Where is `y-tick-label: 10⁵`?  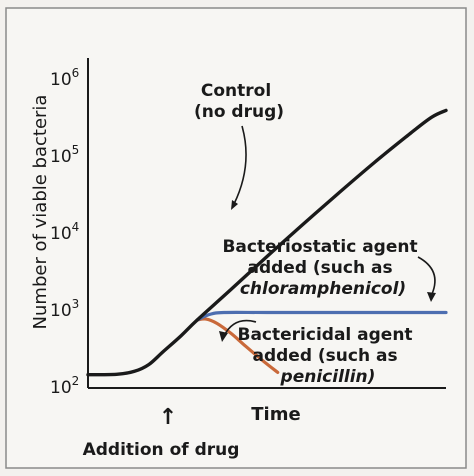
y-tick-label: 10⁵ is located at coordinates (64, 155).